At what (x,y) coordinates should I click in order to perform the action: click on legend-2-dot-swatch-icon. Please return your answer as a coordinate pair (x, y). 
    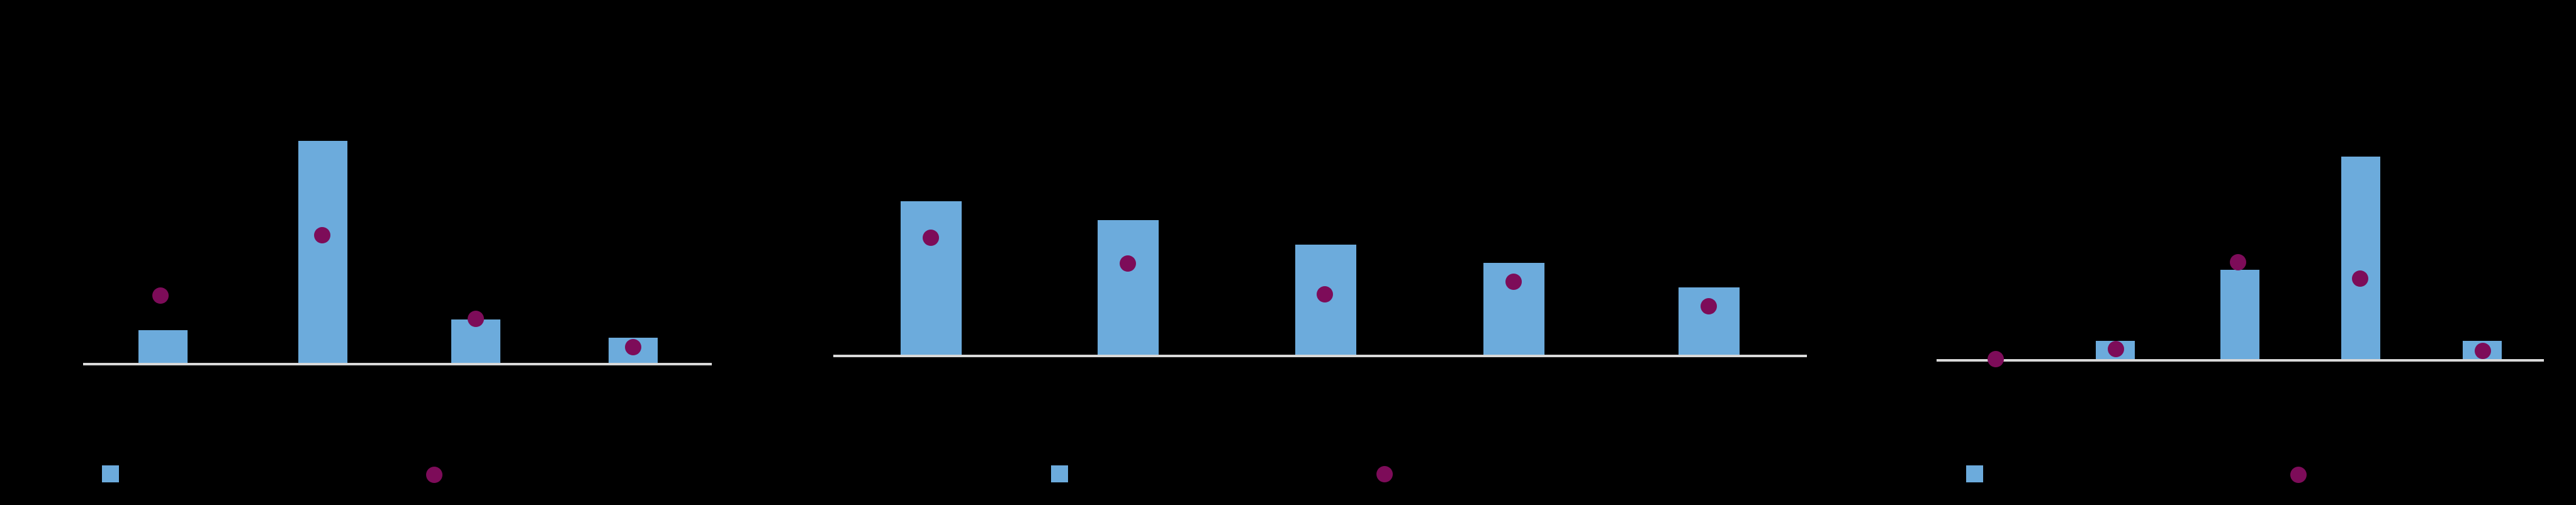
    Looking at the image, I should click on (1384, 474).